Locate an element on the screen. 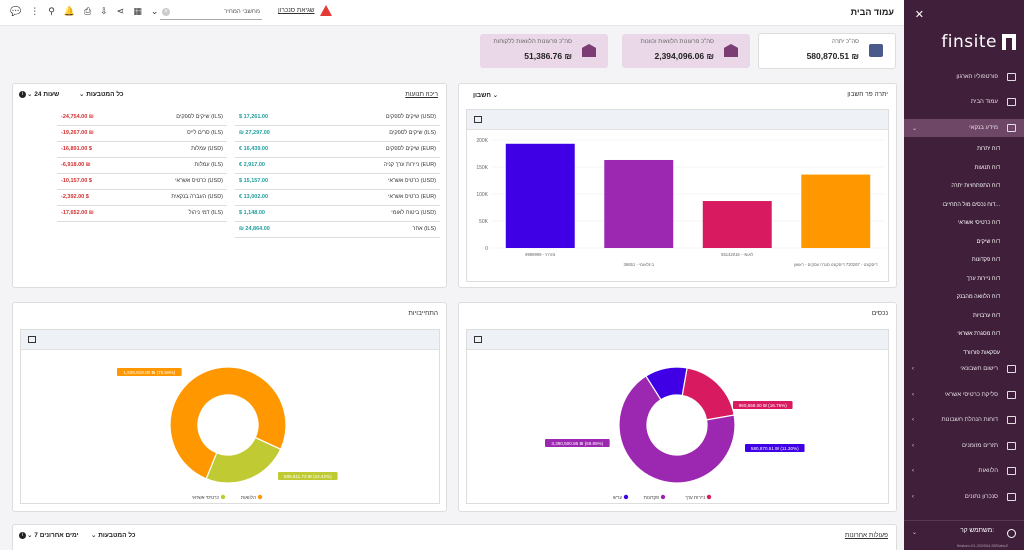  user-name: משתמש קר: is located at coordinates (977, 530).